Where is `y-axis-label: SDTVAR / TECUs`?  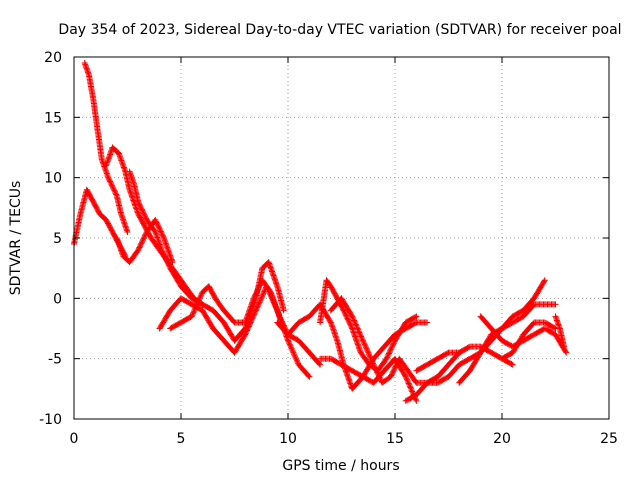 y-axis-label: SDTVAR / TECUs is located at coordinates (16, 238).